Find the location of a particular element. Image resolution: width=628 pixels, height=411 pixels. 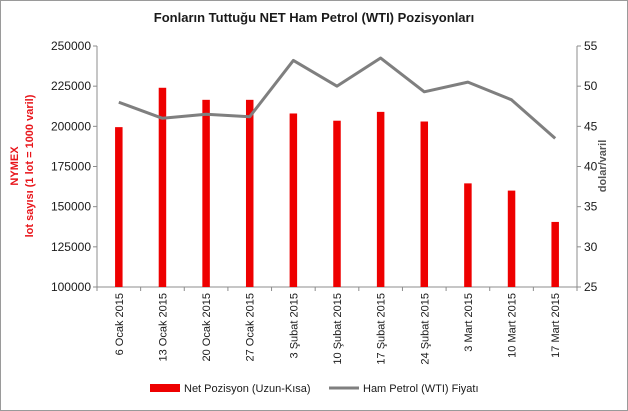

x-tick-label: 3 Mart 2015 is located at coordinates (469, 322).